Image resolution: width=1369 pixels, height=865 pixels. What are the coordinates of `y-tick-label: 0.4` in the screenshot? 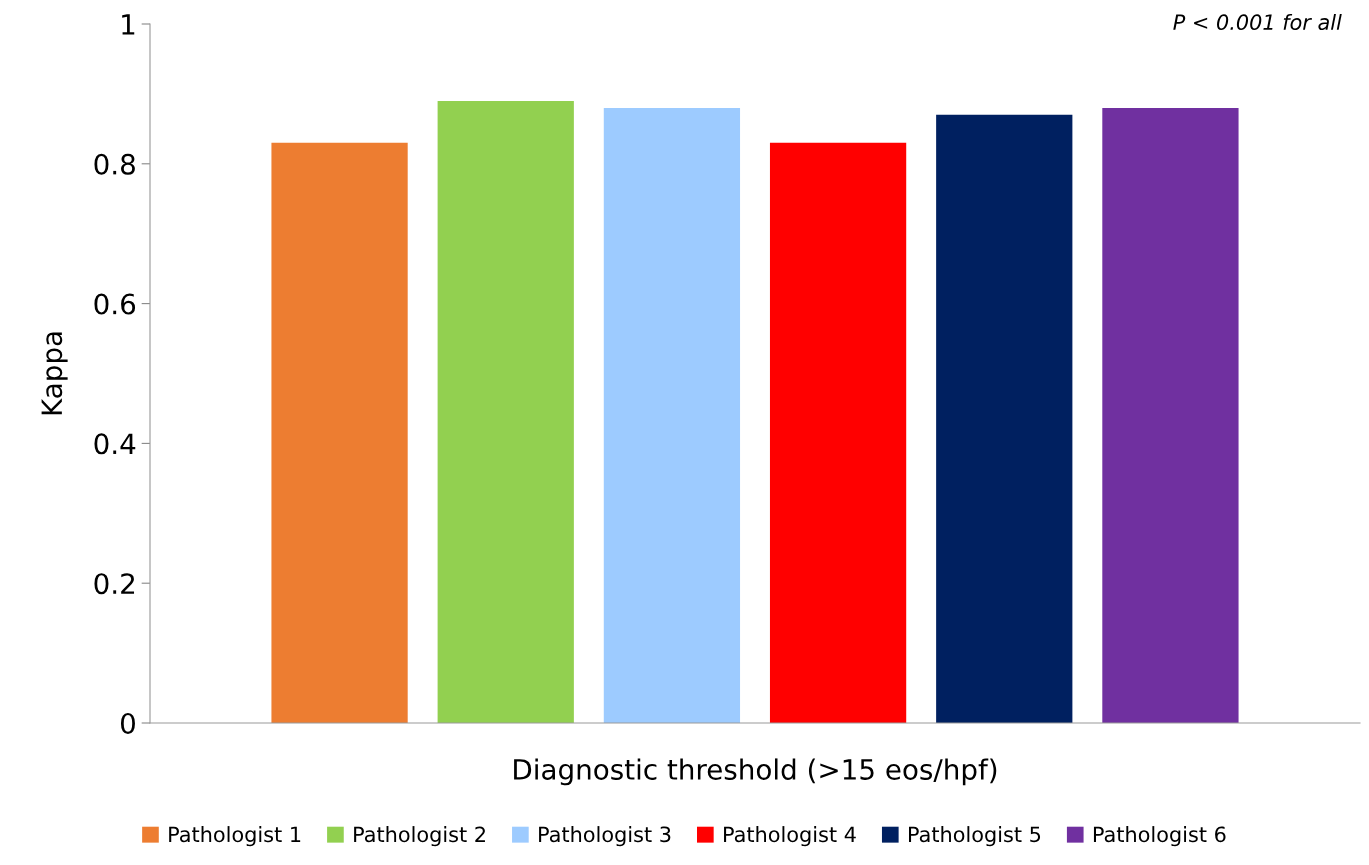 It's located at (115, 444).